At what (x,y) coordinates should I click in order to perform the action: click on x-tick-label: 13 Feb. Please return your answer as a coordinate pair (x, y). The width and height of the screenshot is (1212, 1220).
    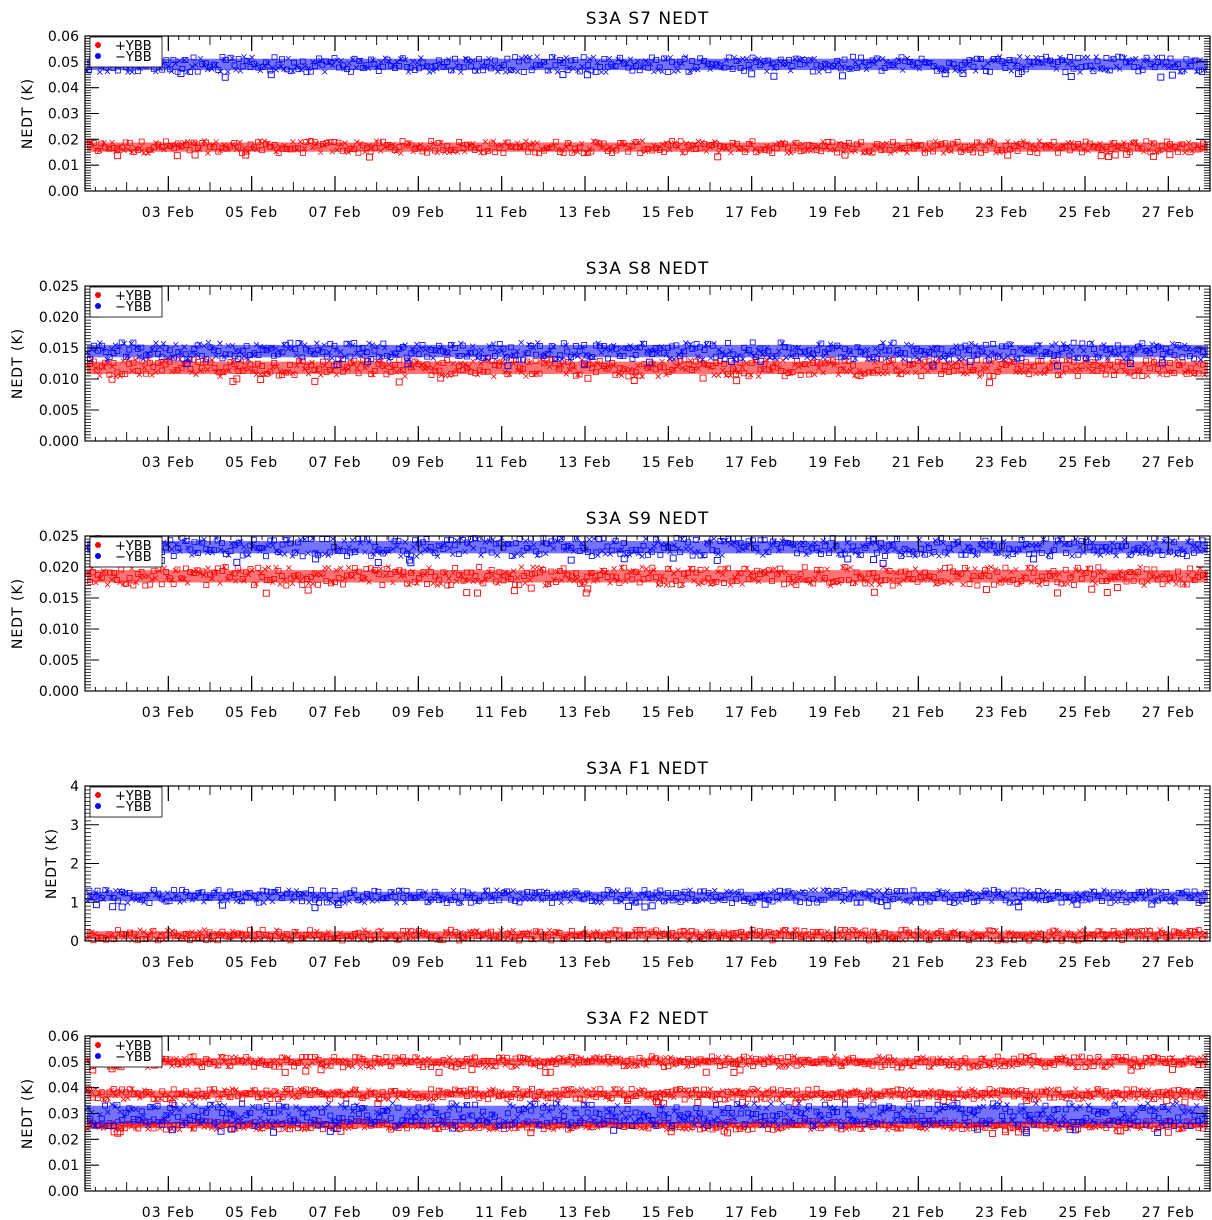
    Looking at the image, I should click on (584, 713).